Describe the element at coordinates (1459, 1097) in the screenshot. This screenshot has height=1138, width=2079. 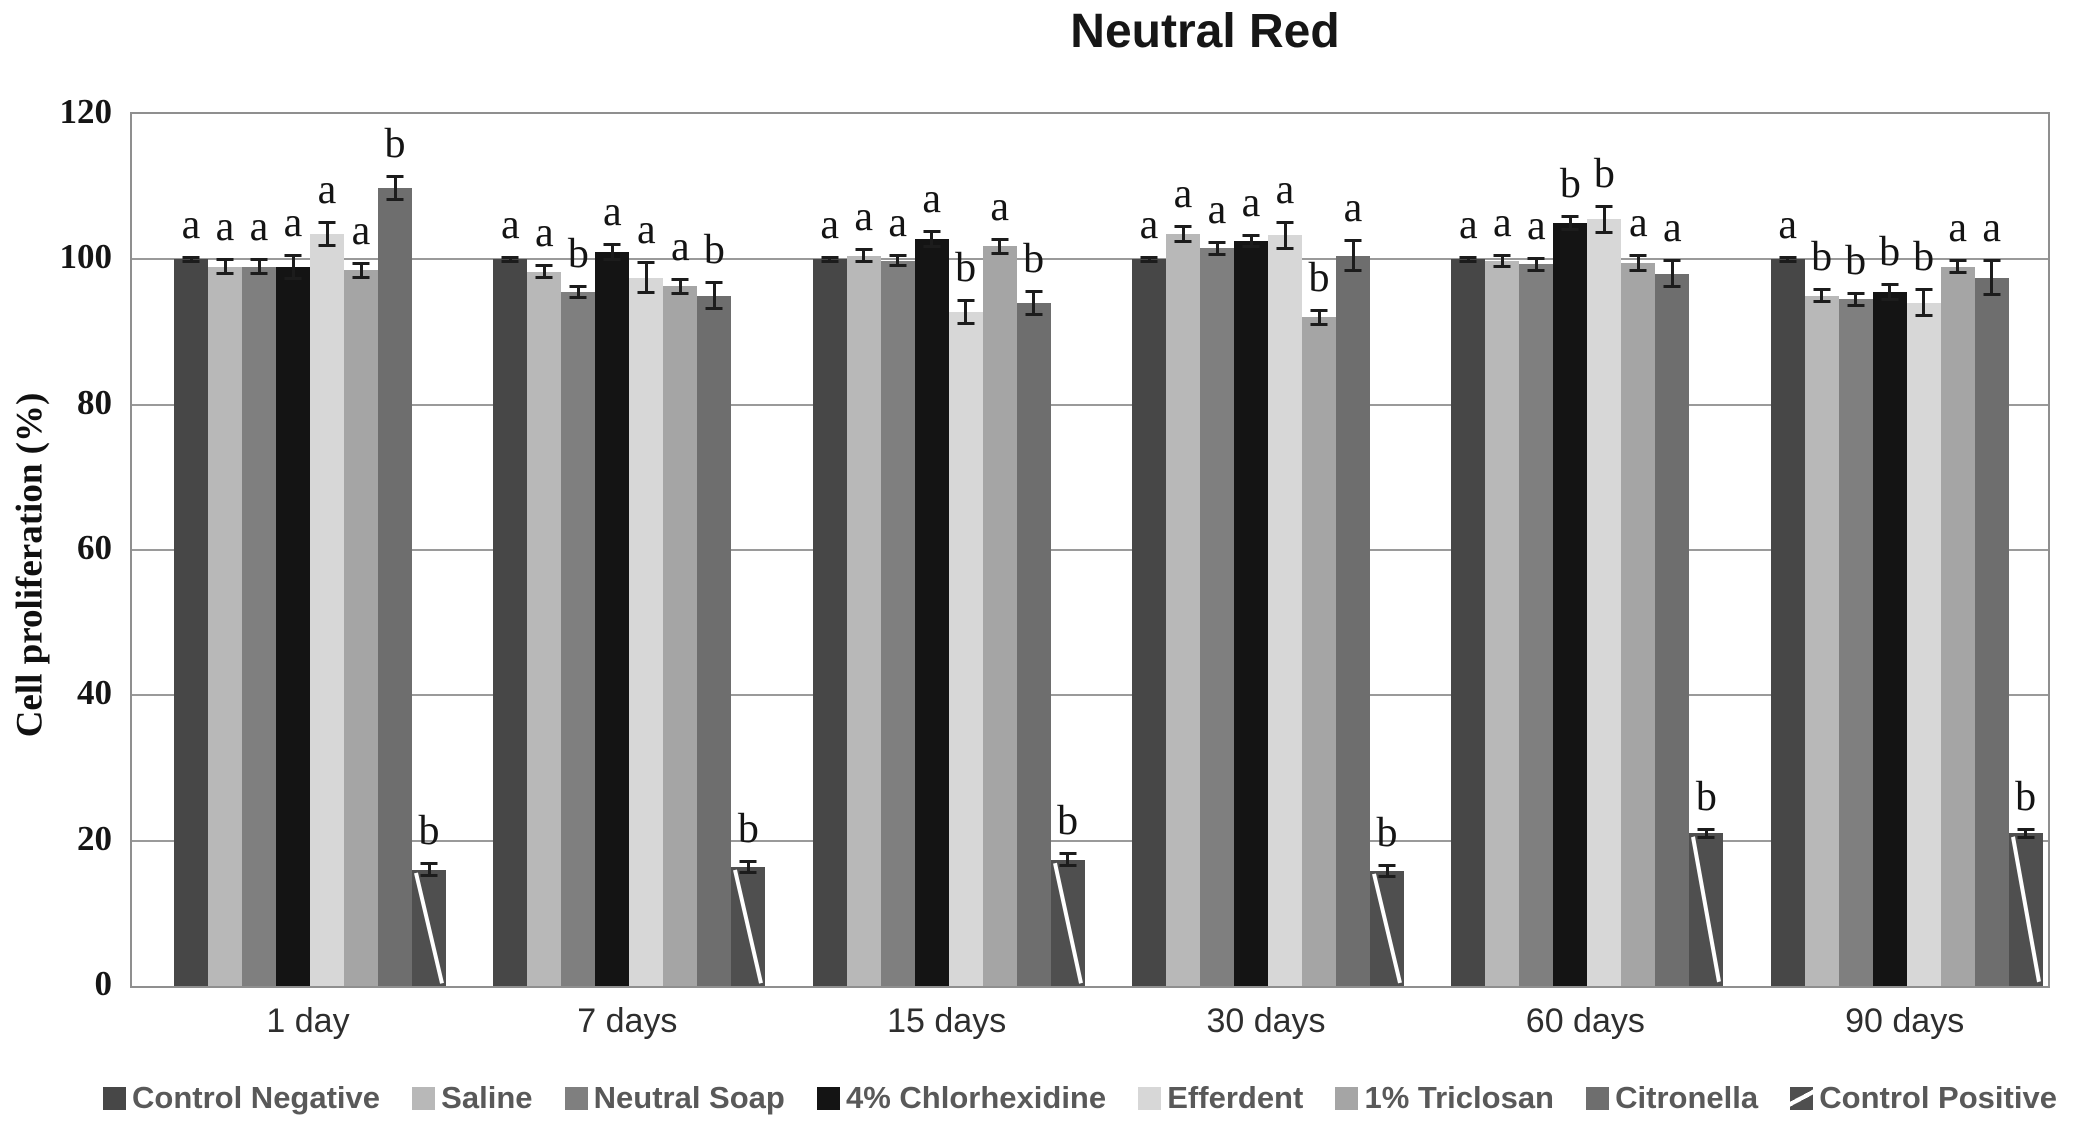
I see `legend-label: 1% Triclosan` at that location.